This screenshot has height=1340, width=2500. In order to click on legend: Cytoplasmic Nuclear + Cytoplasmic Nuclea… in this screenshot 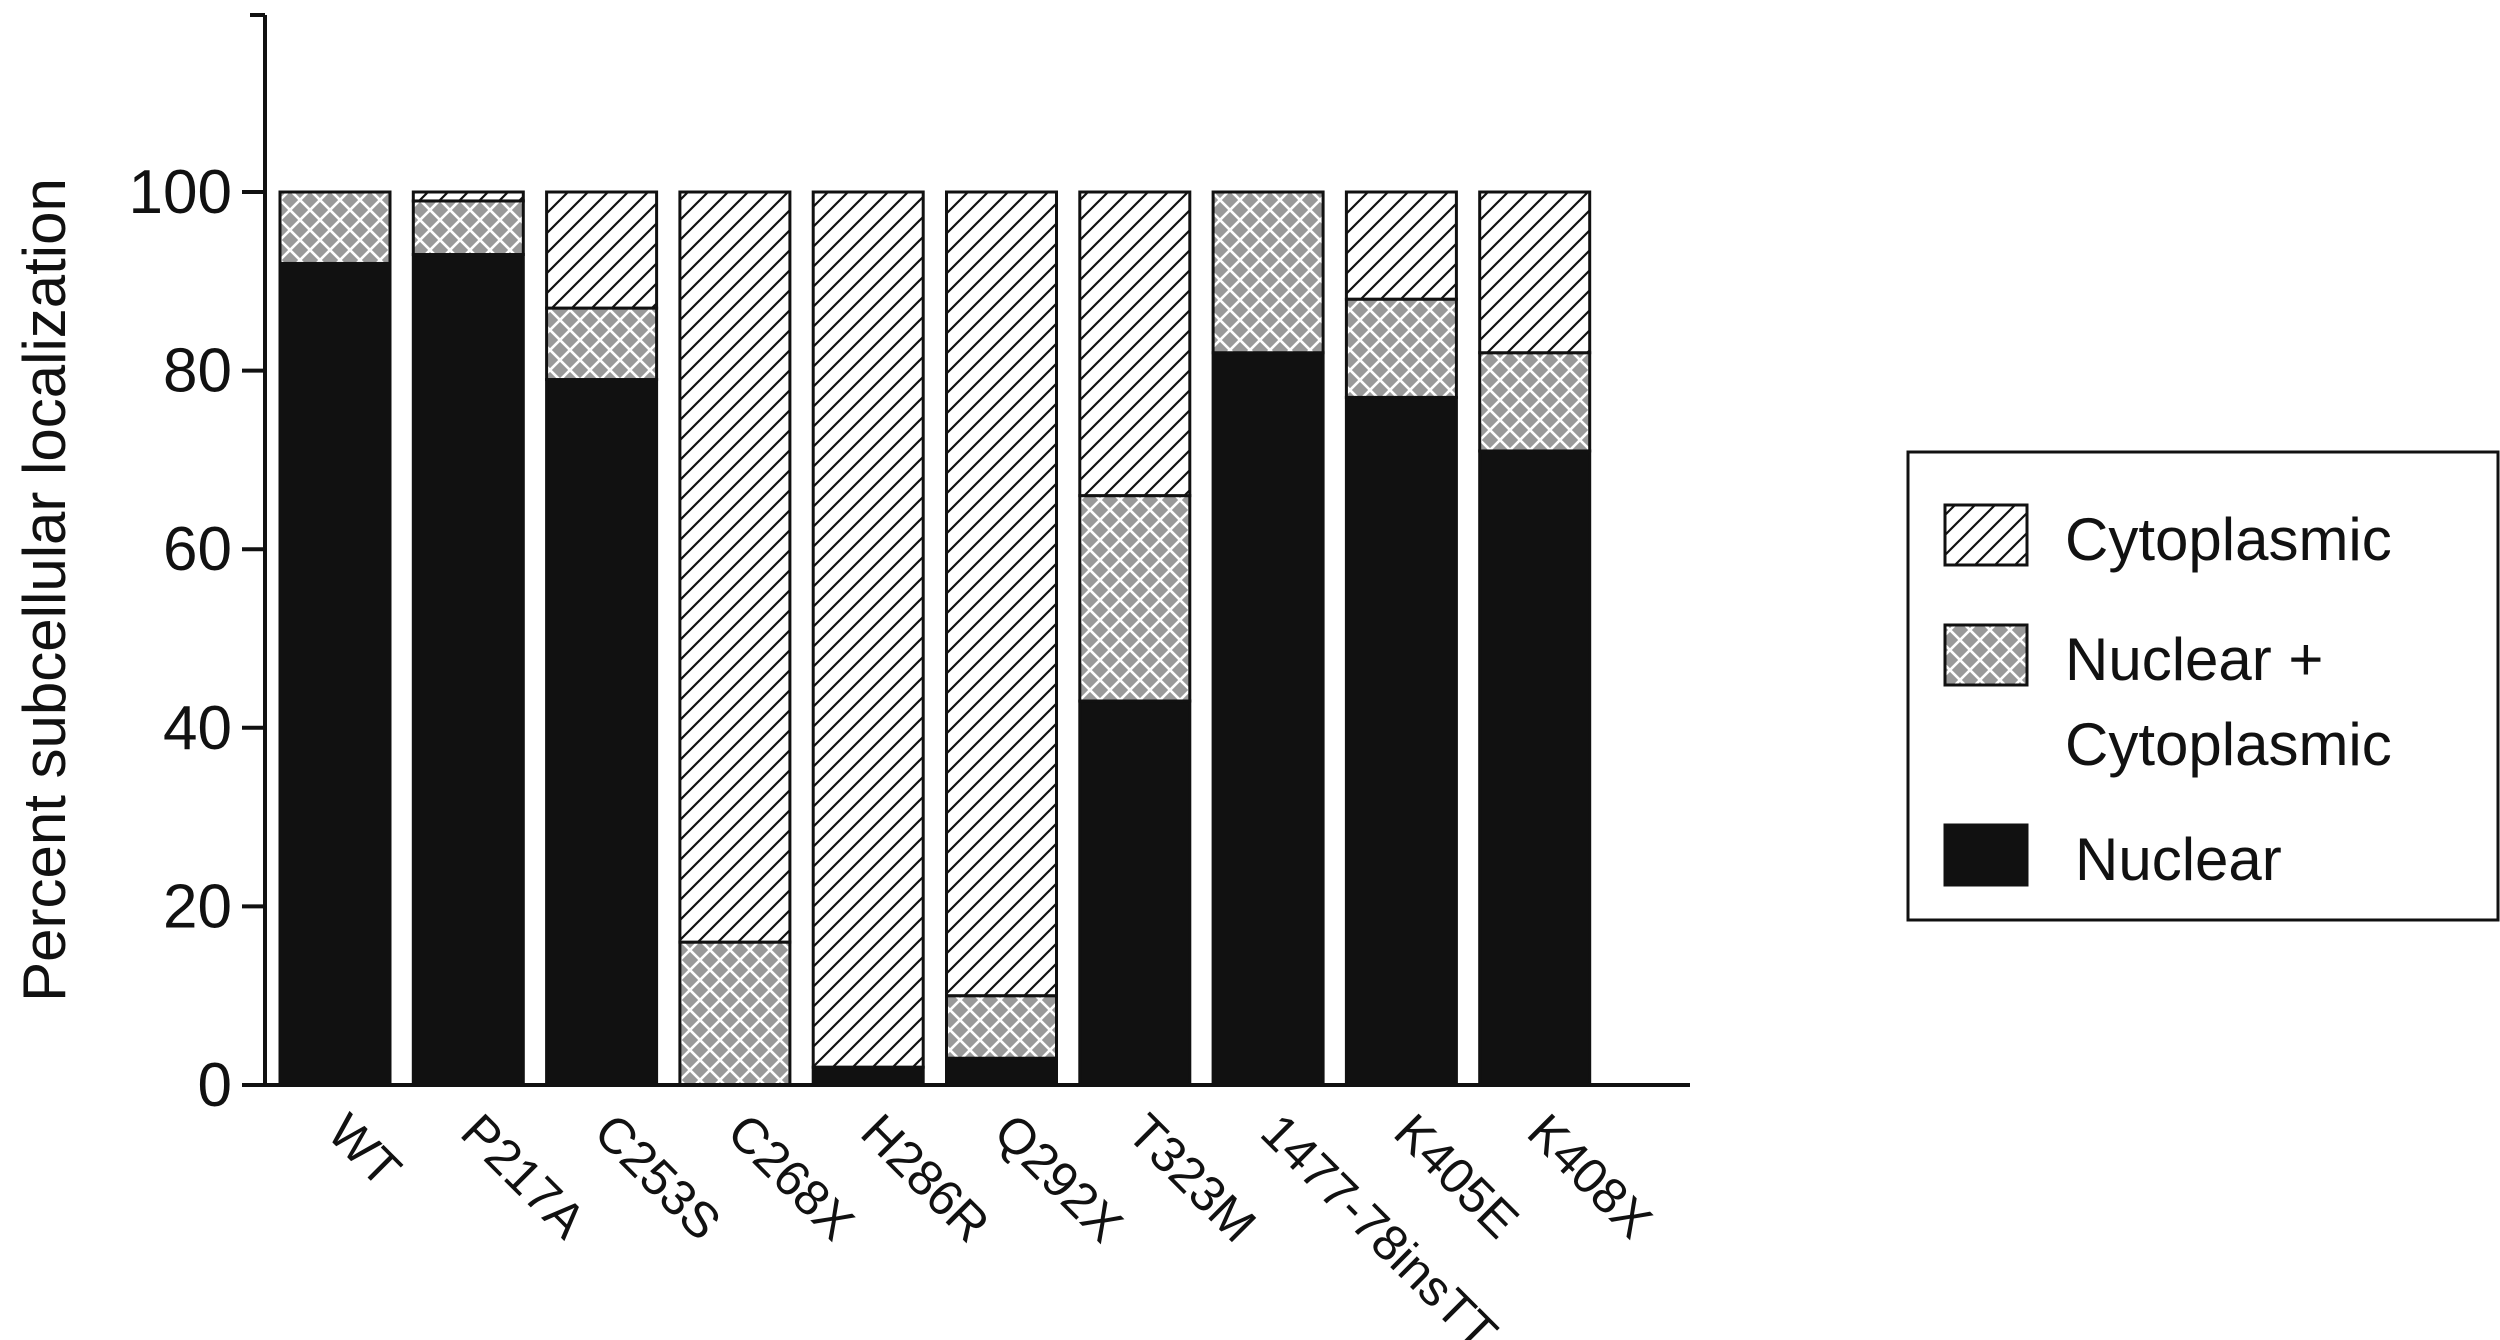, I will do `click(2203, 686)`.